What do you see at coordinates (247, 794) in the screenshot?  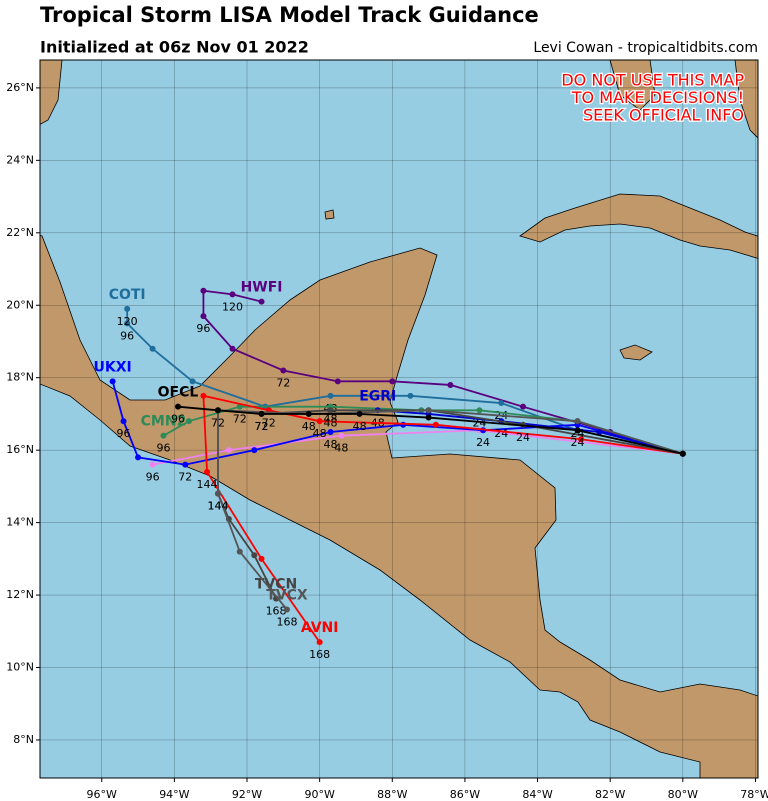 I see `lon-tick-label: 92°W` at bounding box center [247, 794].